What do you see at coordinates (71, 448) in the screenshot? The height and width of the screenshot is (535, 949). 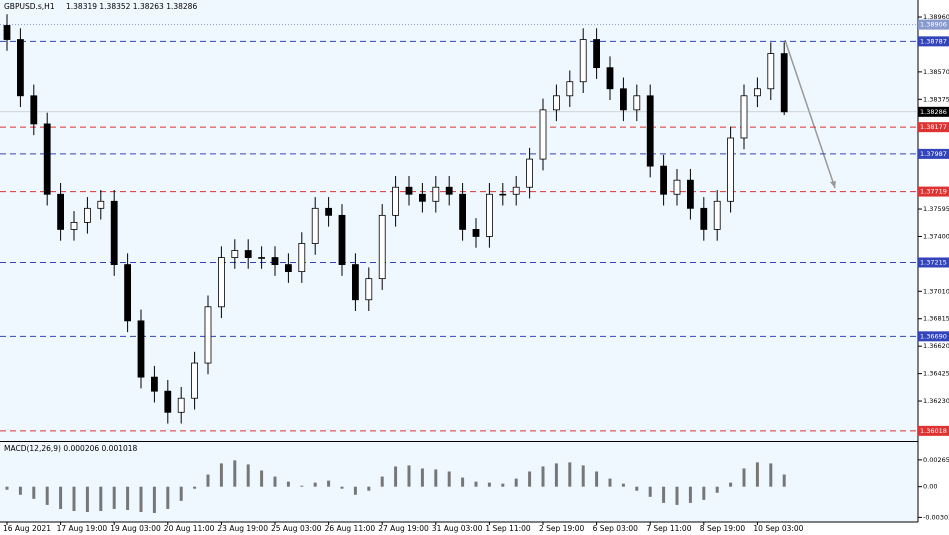 I see `macd-title: MACD(12,26,9) 0.000206 0.001018` at bounding box center [71, 448].